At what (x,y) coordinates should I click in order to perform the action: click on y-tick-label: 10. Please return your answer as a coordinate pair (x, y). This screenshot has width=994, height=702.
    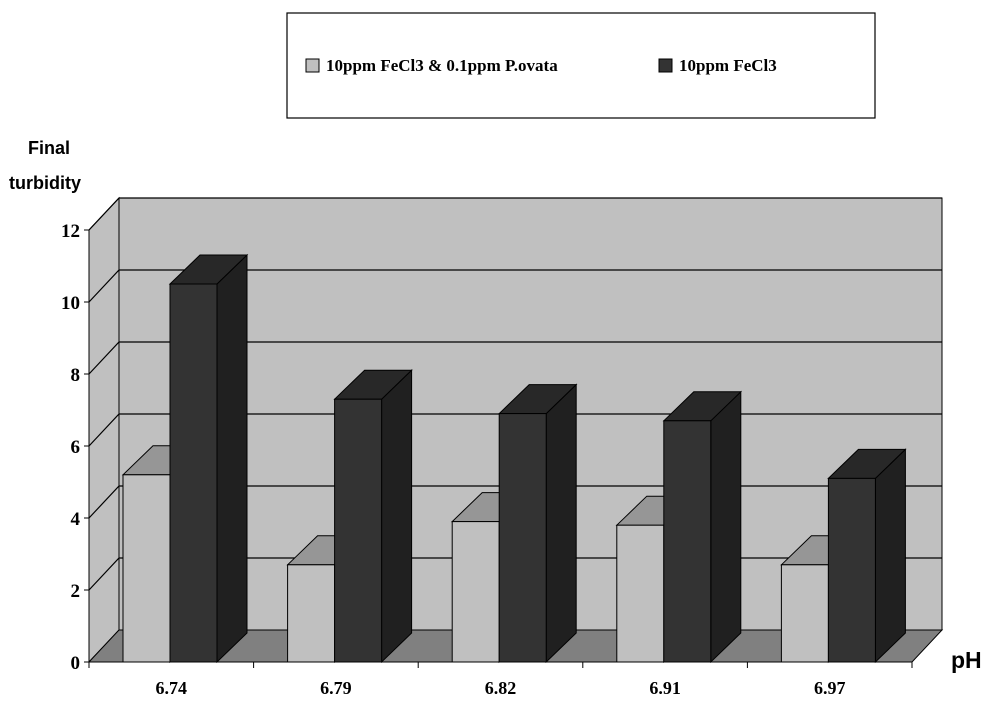
    Looking at the image, I should click on (70, 303).